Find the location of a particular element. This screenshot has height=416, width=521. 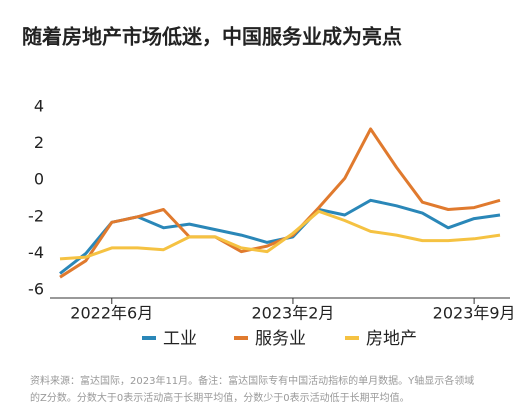

legend-label: 工业 is located at coordinates (180, 339).